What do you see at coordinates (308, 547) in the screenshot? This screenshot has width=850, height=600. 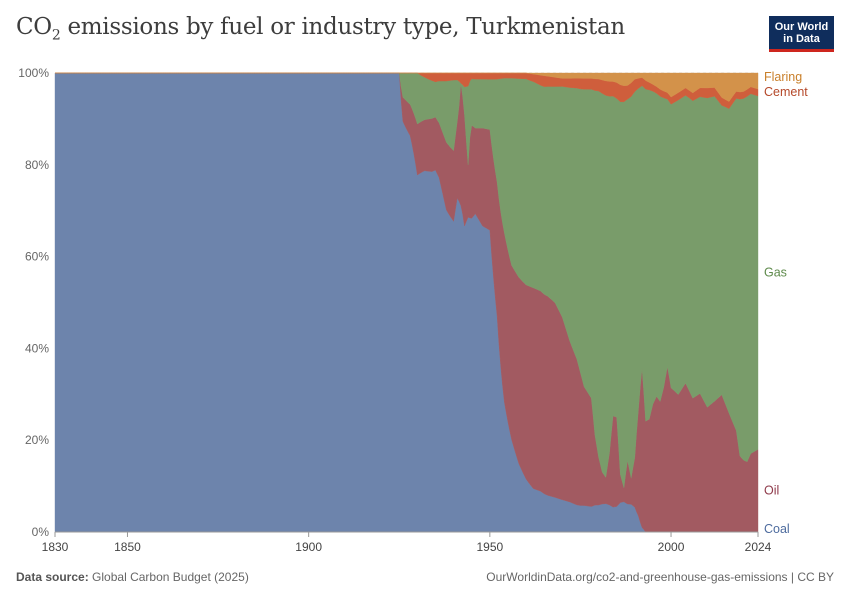 I see `x-tick-label: 1900` at bounding box center [308, 547].